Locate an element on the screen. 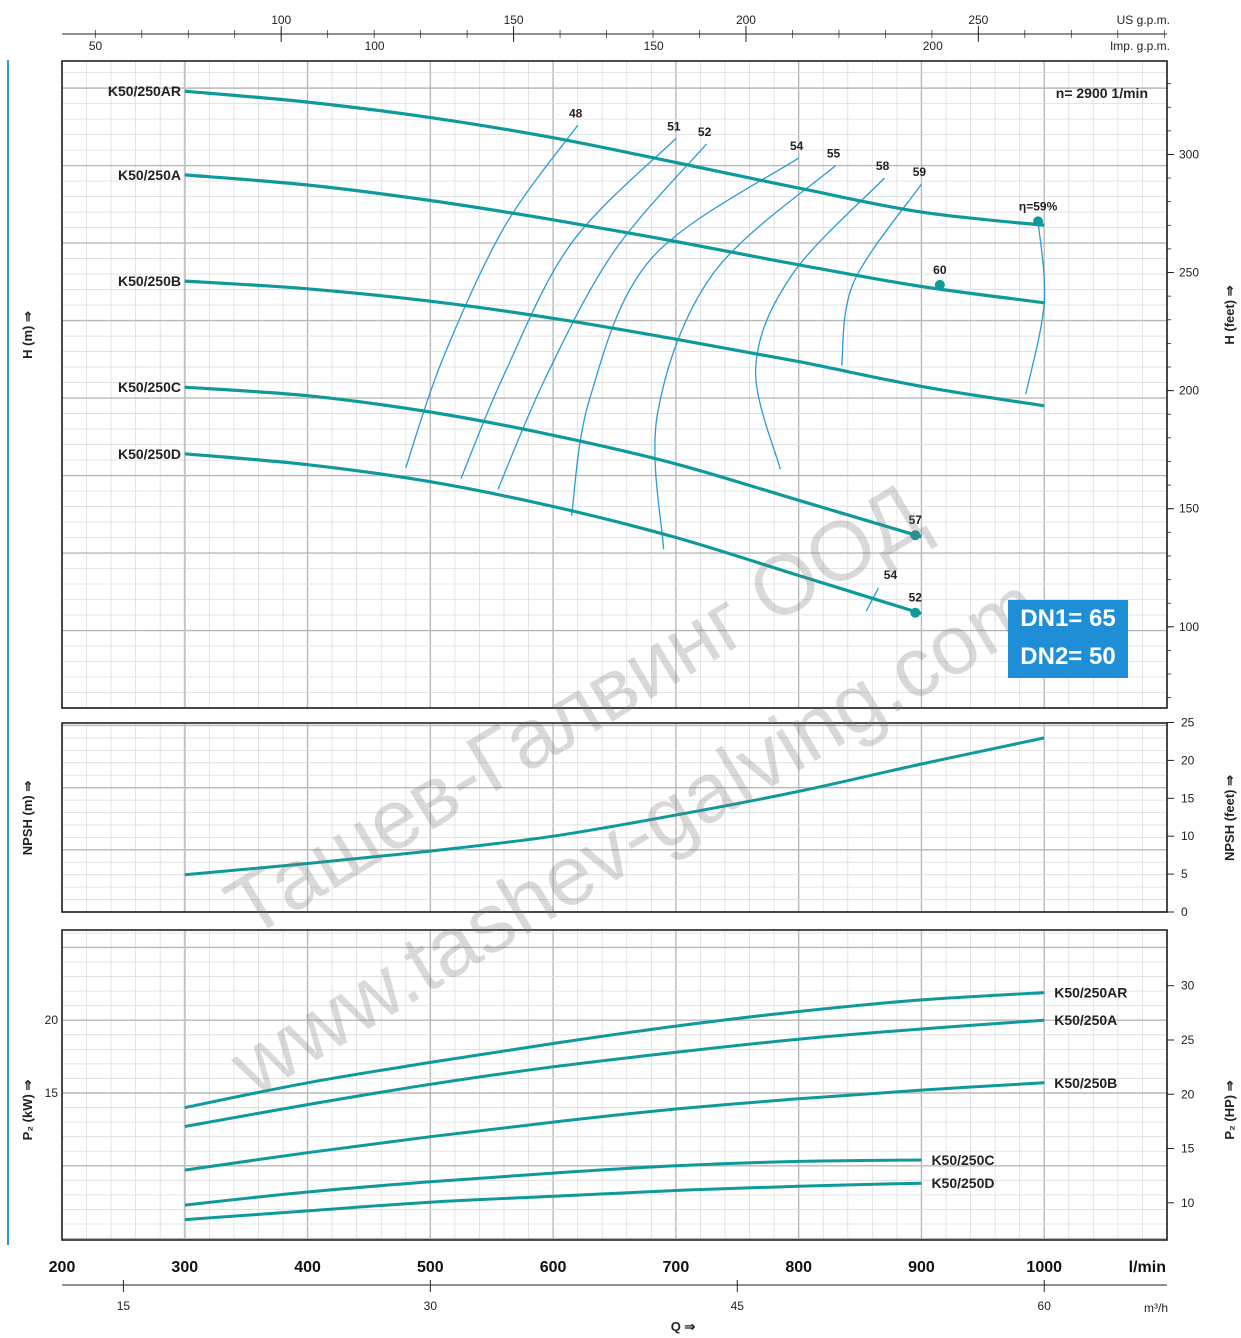 The image size is (1241, 1338). power-left-tick-label: 15 is located at coordinates (52, 1093).